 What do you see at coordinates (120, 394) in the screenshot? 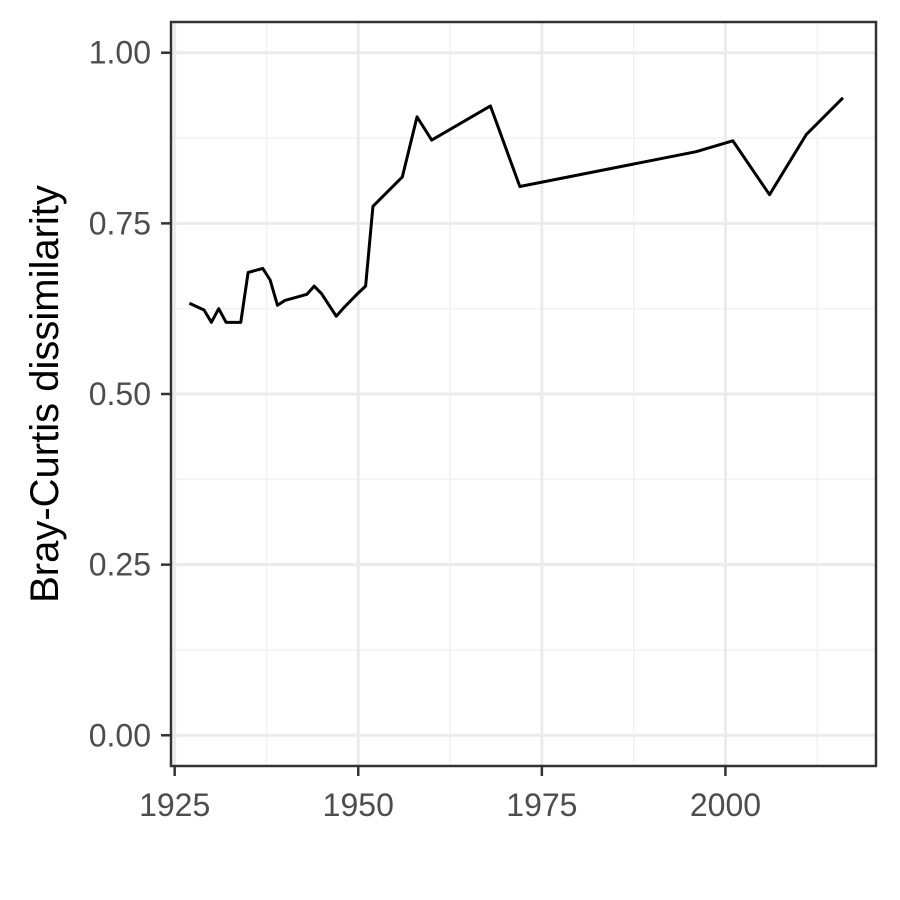
I see `y-tick-label: 0.50` at bounding box center [120, 394].